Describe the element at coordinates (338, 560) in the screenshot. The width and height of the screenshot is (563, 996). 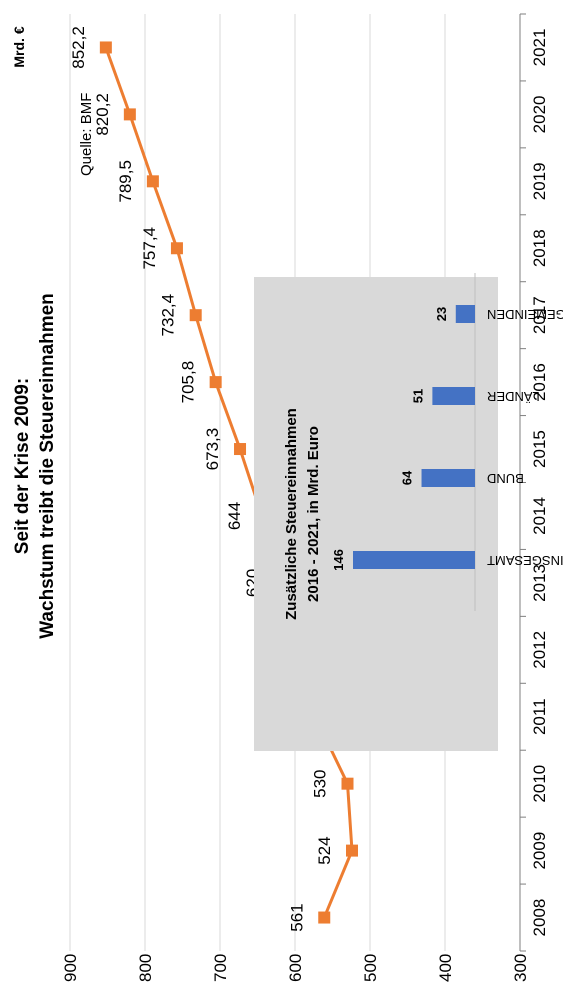
I see `inset-bar-value: 146` at that location.